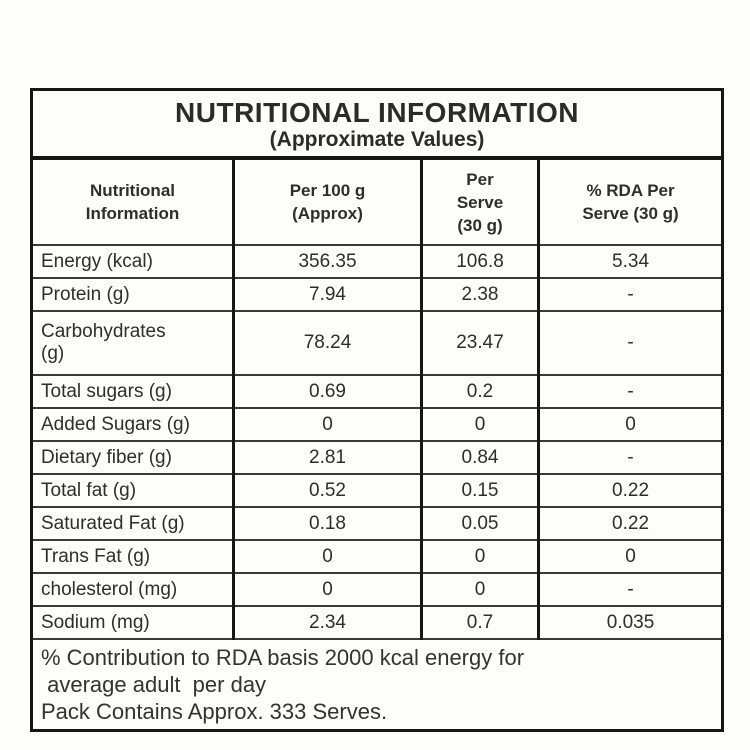  I want to click on per-serve-value: 23.47, so click(479, 343).